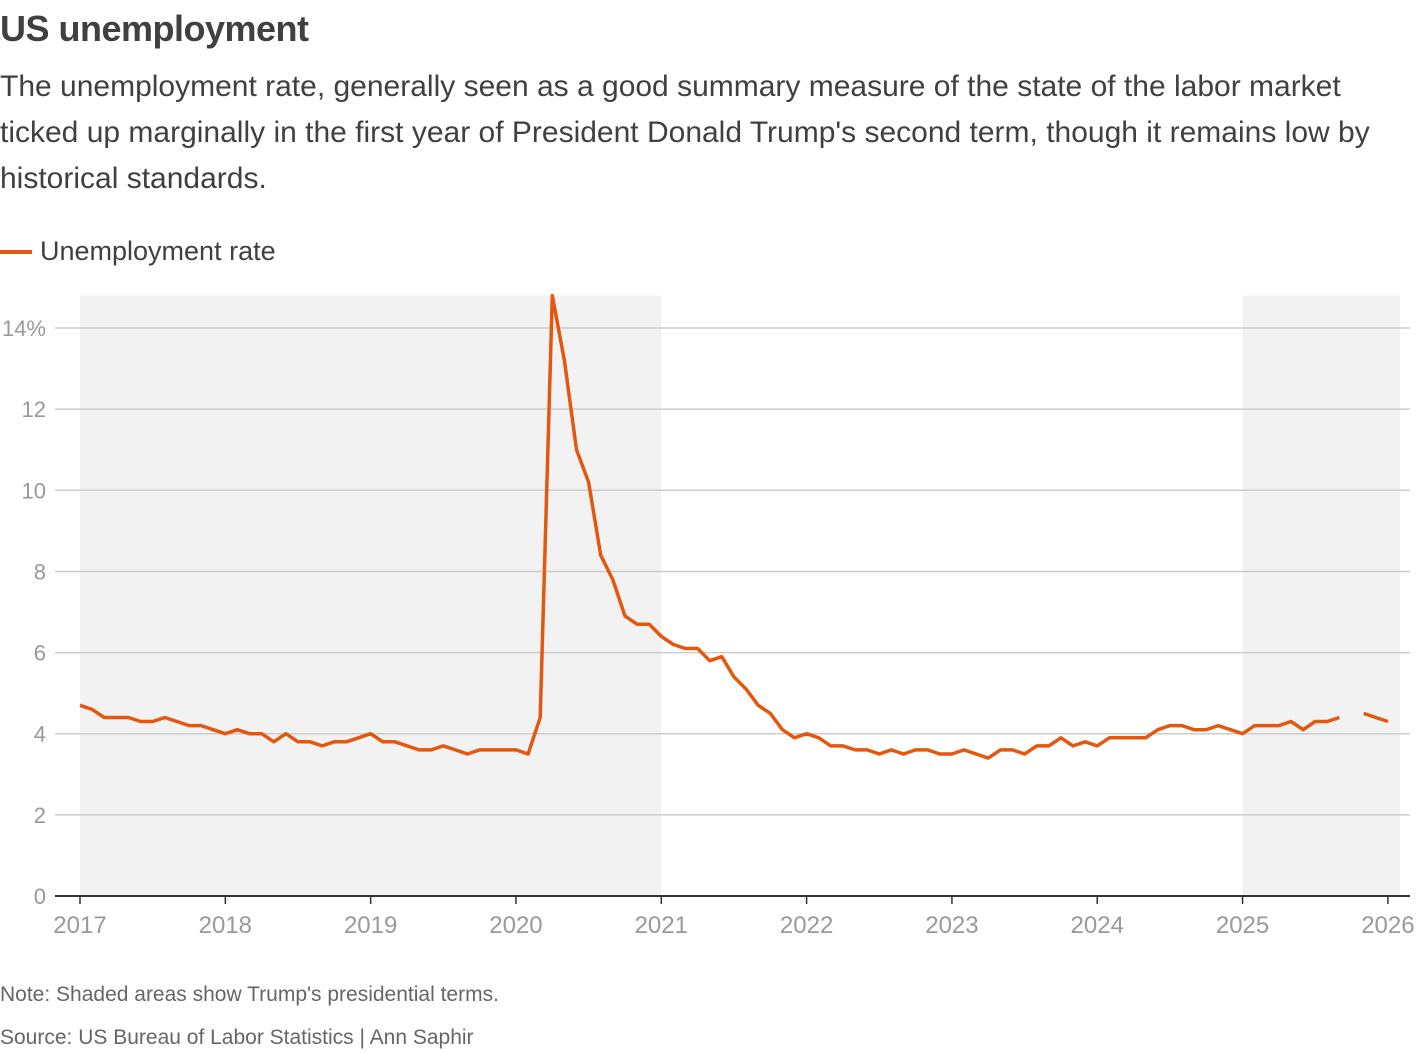 The image size is (1420, 1054). I want to click on legend-swatch, so click(16, 251).